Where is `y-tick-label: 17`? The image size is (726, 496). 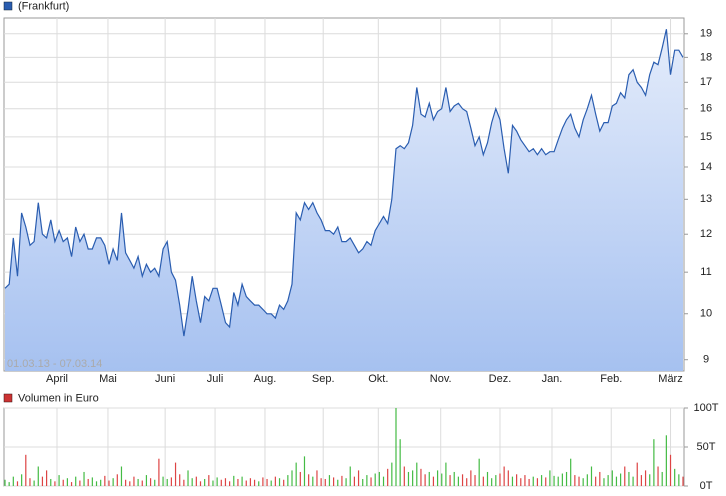 y-tick-label: 17 is located at coordinates (706, 82).